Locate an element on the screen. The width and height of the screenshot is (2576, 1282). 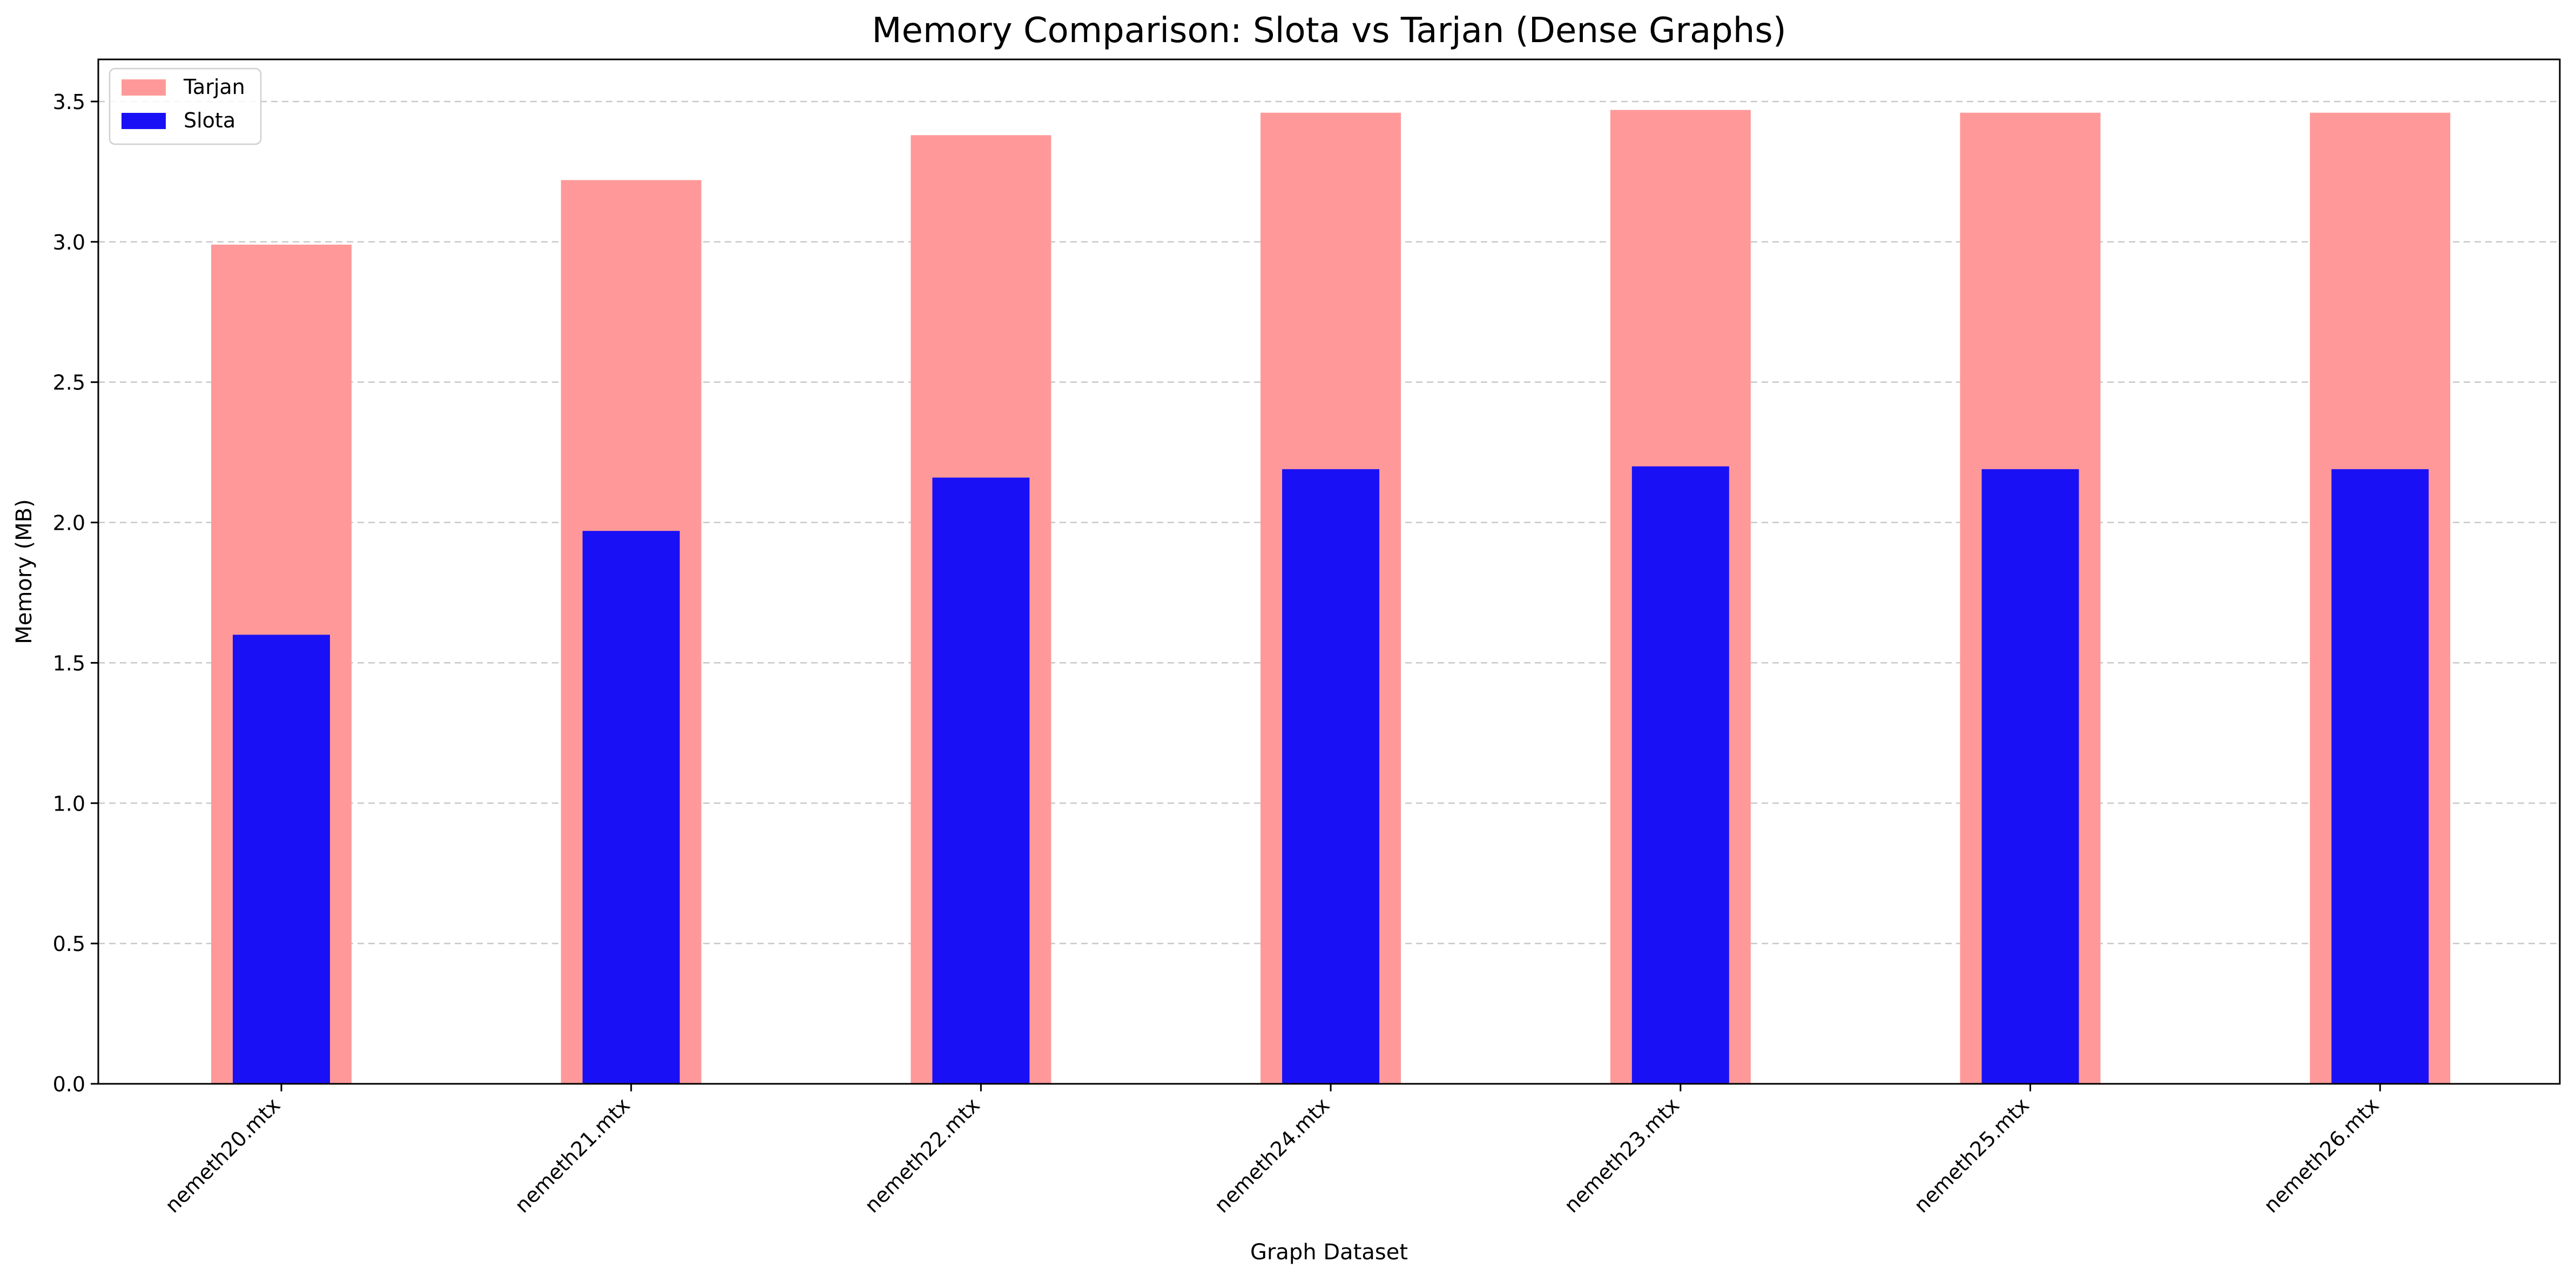
y-axis-ticks: 0.0 0.5 1.0 1.5 2.0 2.5 3.0 3.5 is located at coordinates (75, 593).